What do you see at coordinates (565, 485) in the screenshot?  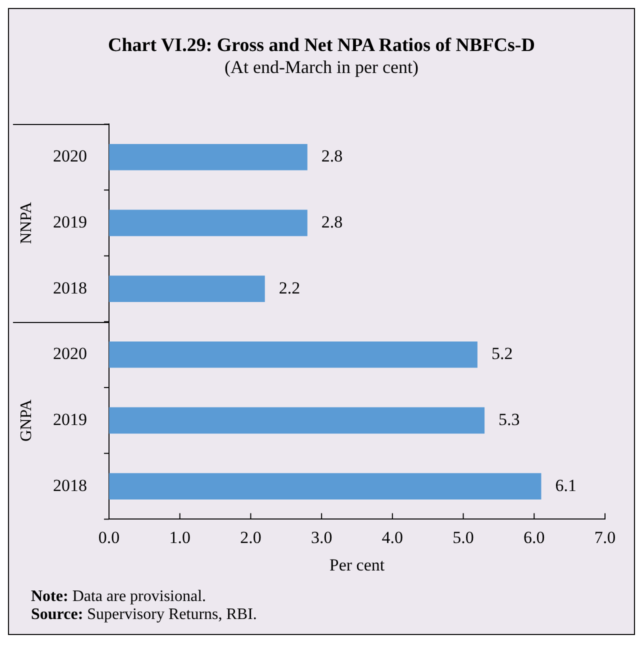 I see `data-label: 6.1` at bounding box center [565, 485].